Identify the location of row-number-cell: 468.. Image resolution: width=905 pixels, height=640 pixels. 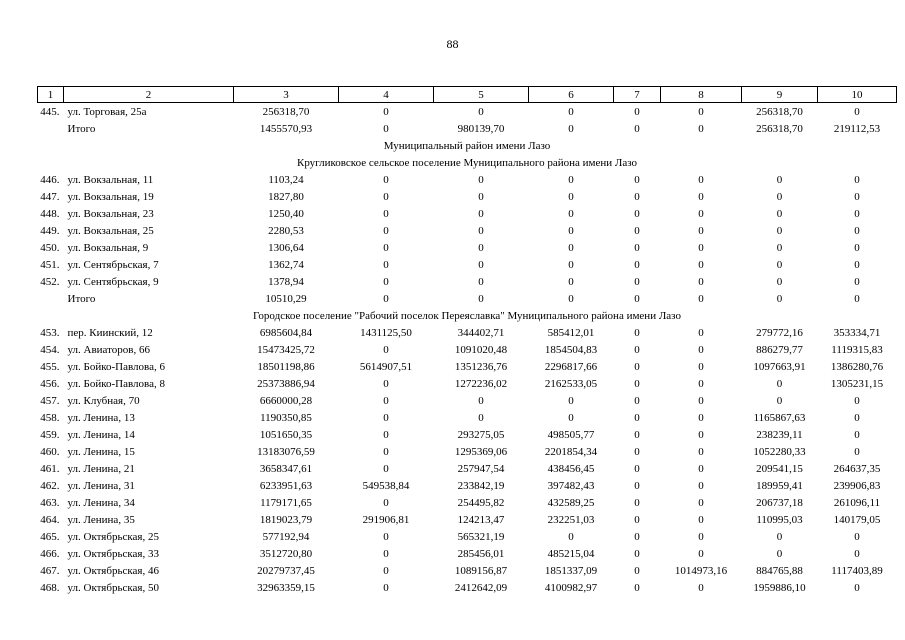
(50, 587).